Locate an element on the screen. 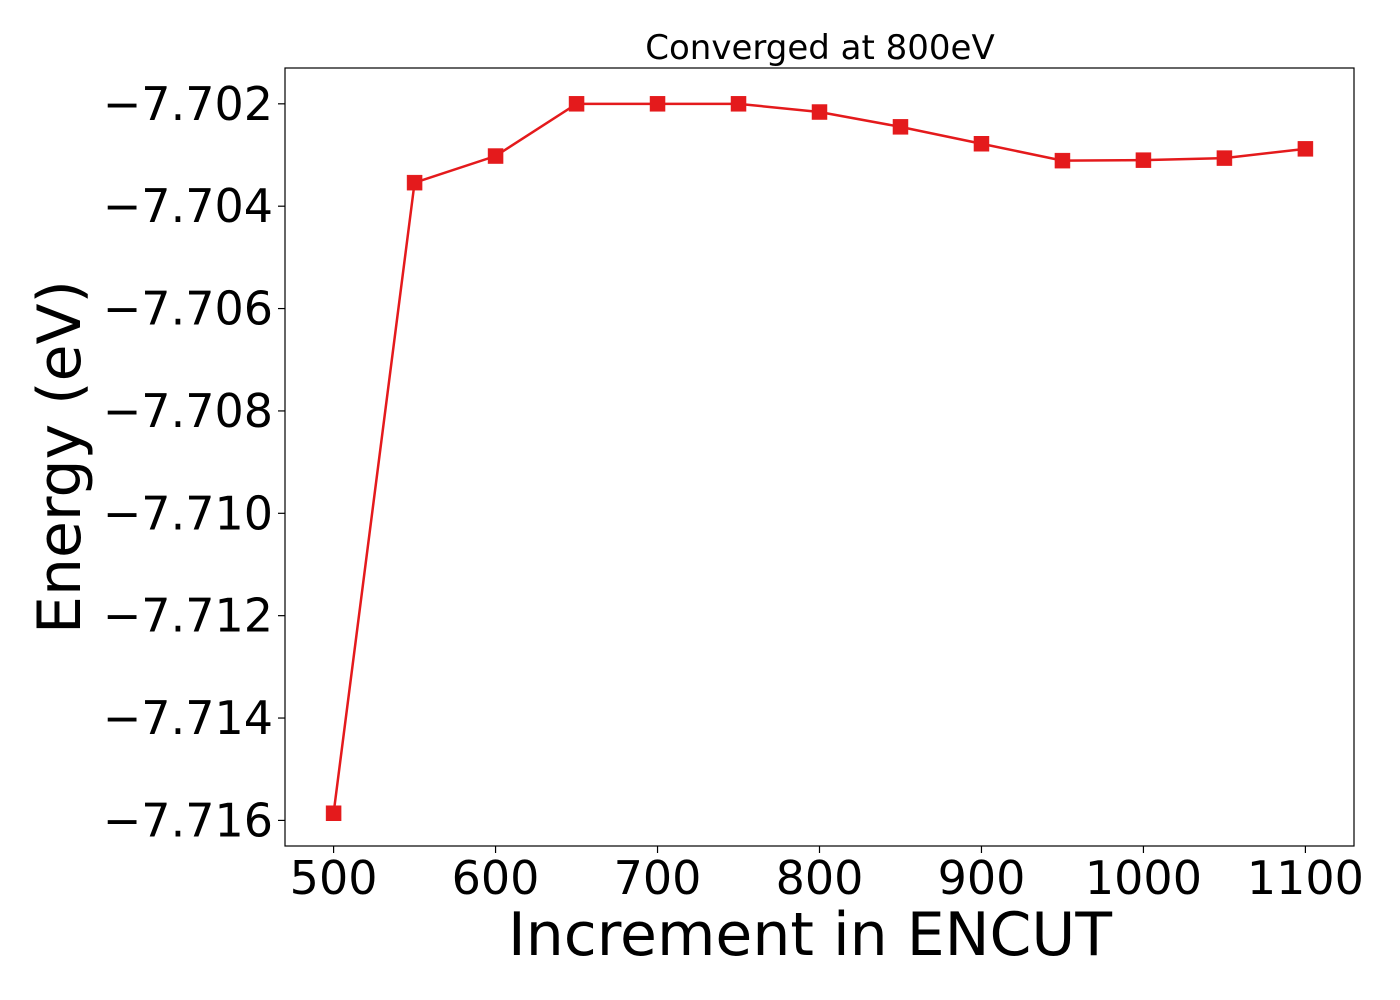 This screenshot has width=1400, height=1000. y-tick-label: −7.714 is located at coordinates (188, 718).